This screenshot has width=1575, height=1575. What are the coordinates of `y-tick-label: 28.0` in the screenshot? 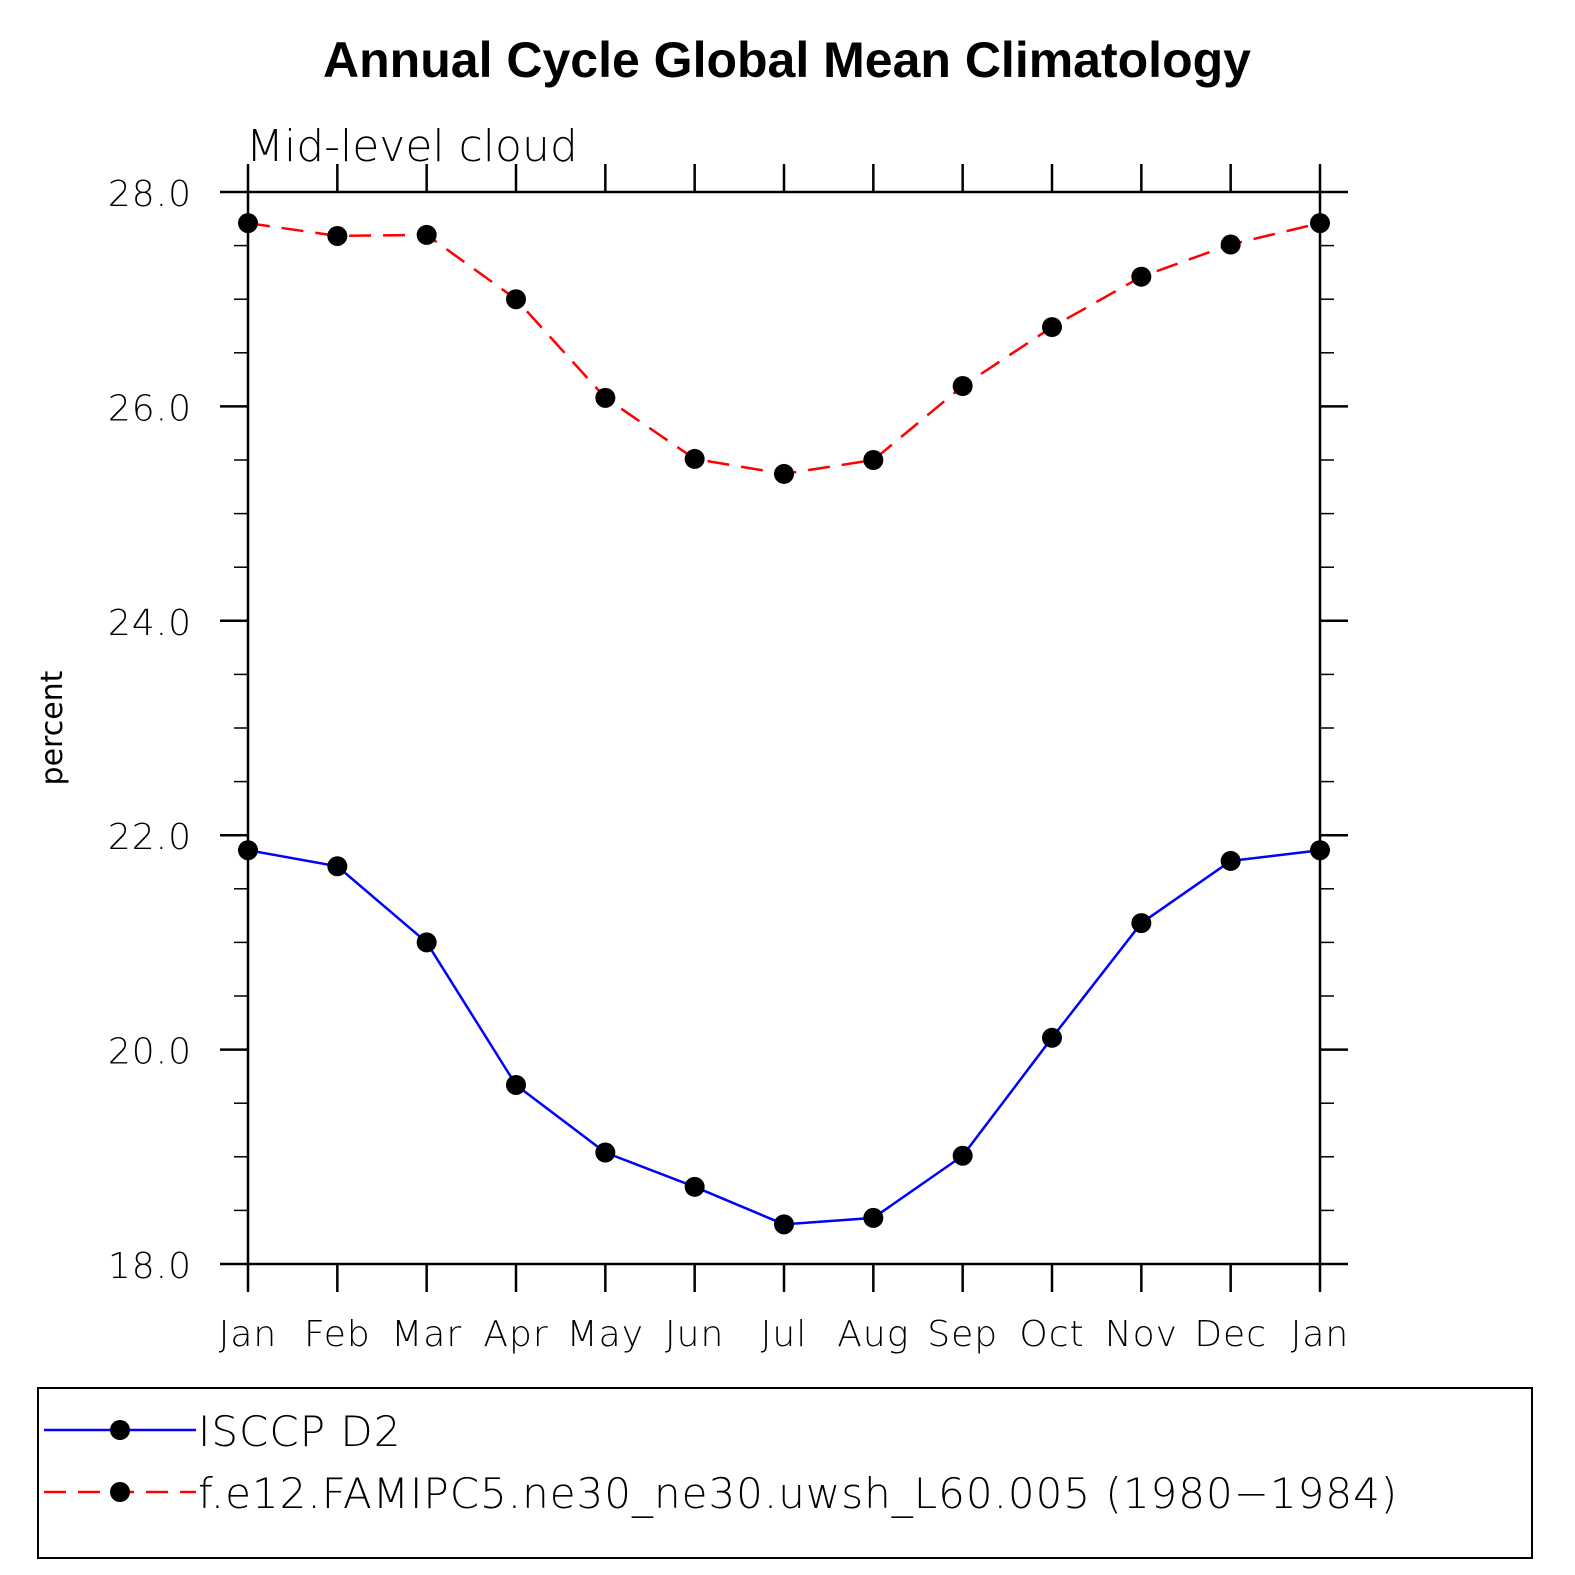 It's located at (150, 194).